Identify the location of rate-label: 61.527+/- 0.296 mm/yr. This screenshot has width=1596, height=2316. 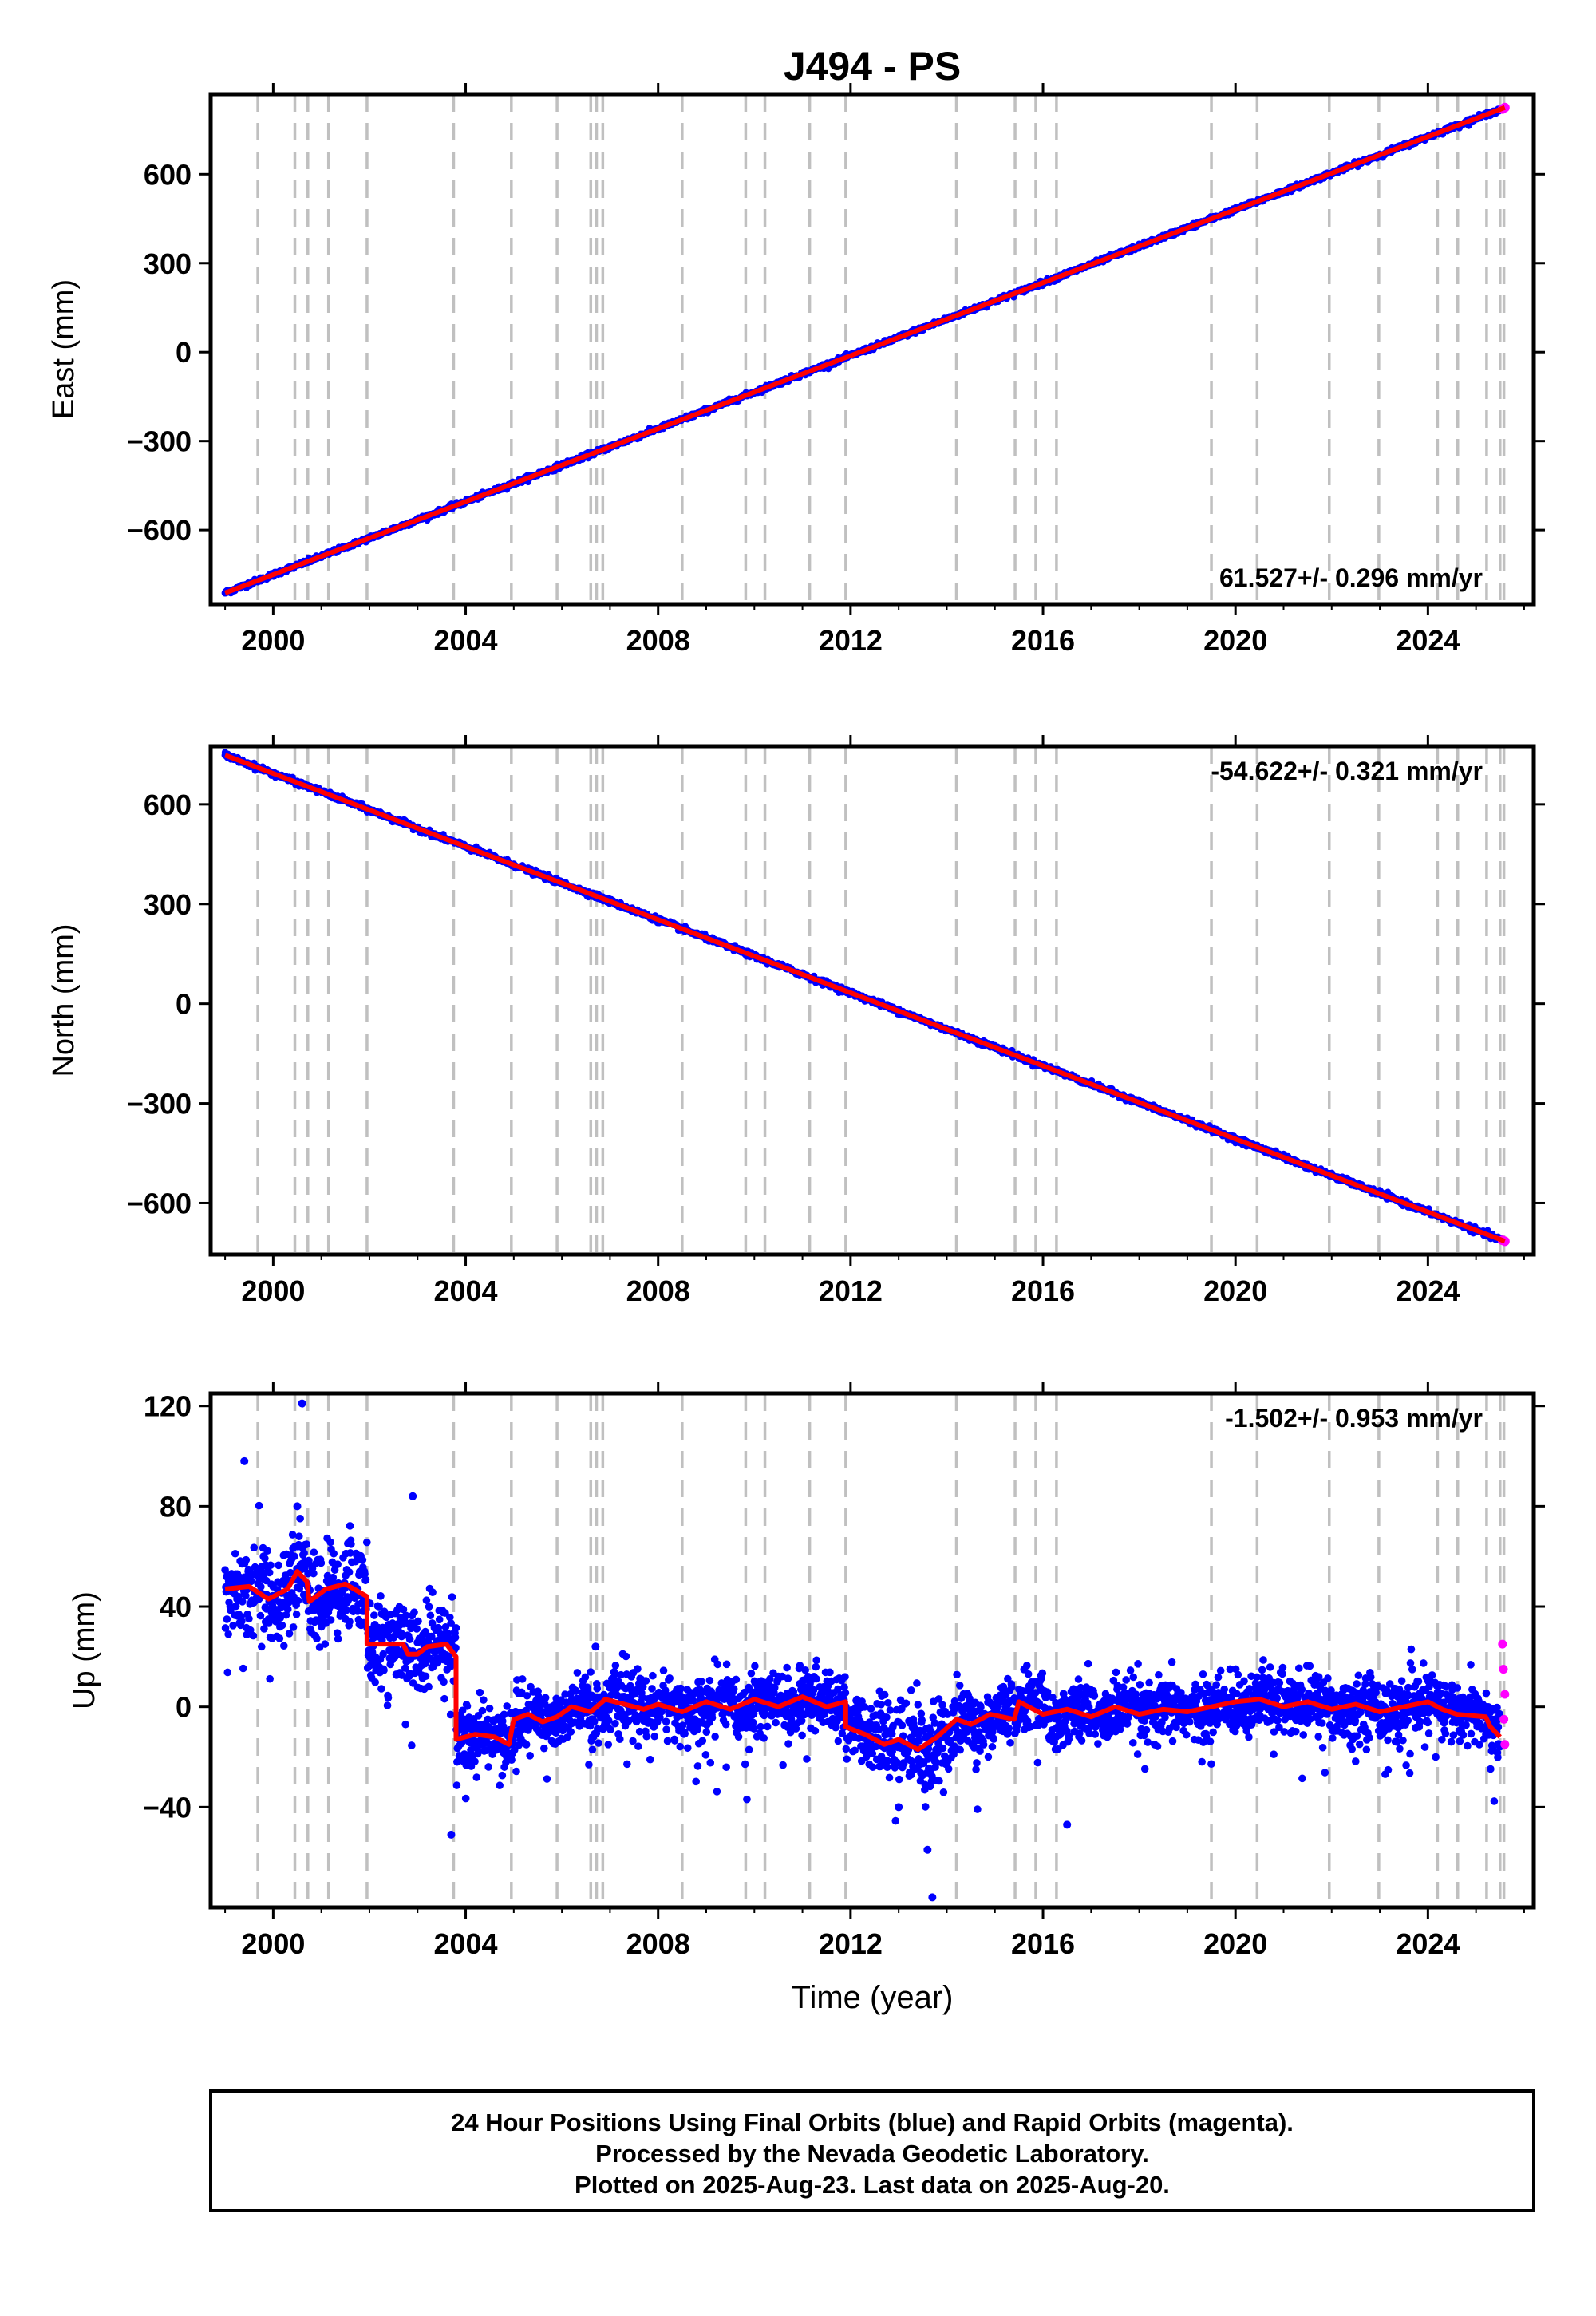
(1351, 577).